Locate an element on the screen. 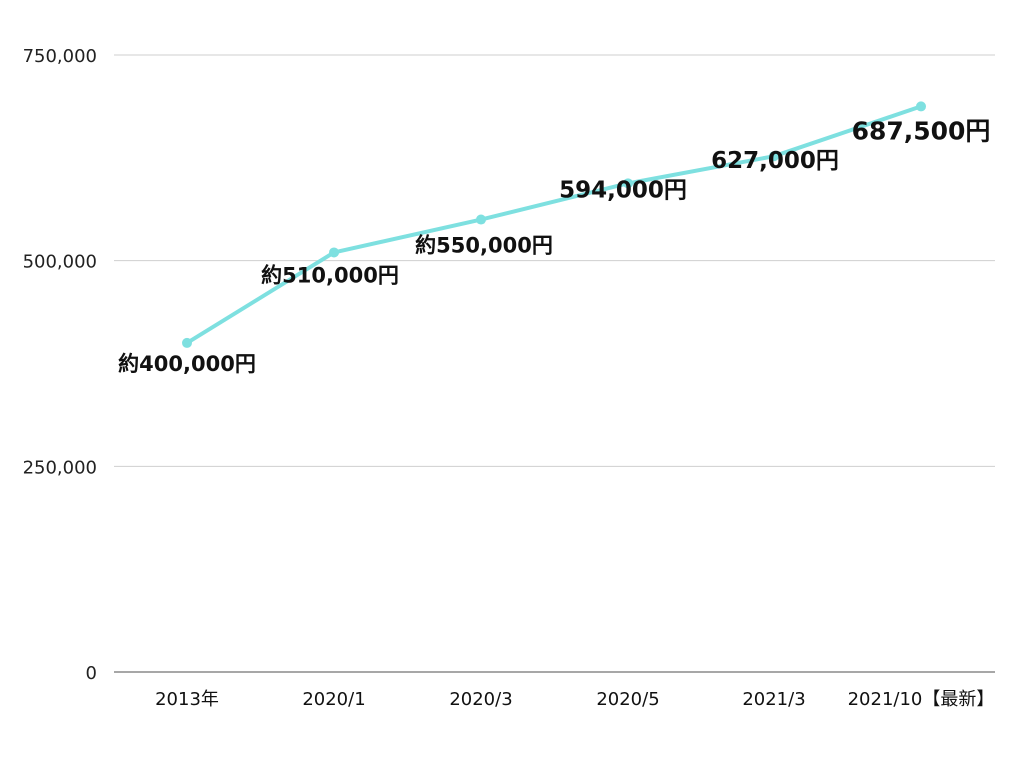  x-tick-label: 2020/5 is located at coordinates (627, 699).